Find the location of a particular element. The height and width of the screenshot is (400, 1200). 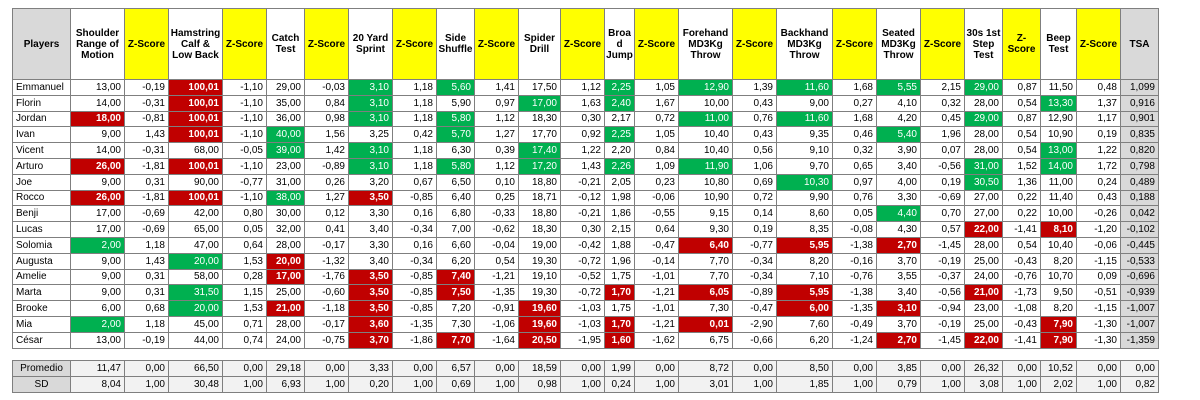

summary-cell: 0,82 is located at coordinates (1139, 384).